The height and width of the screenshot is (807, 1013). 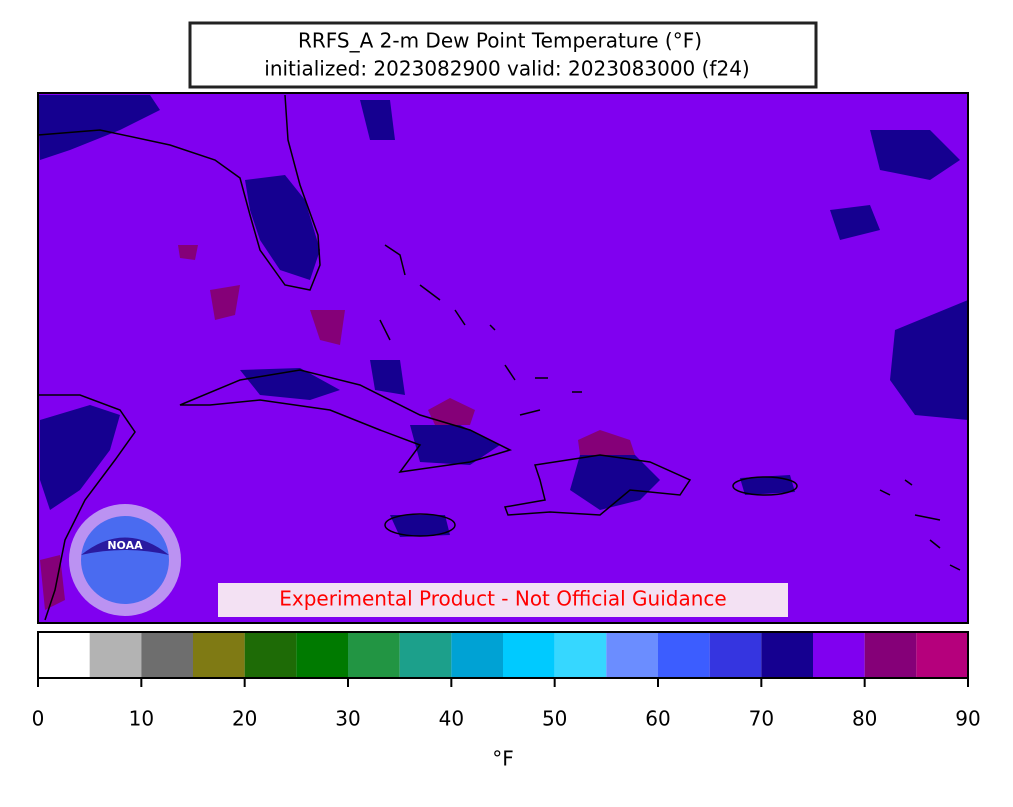 I want to click on disclaimer-box, so click(x=503, y=600).